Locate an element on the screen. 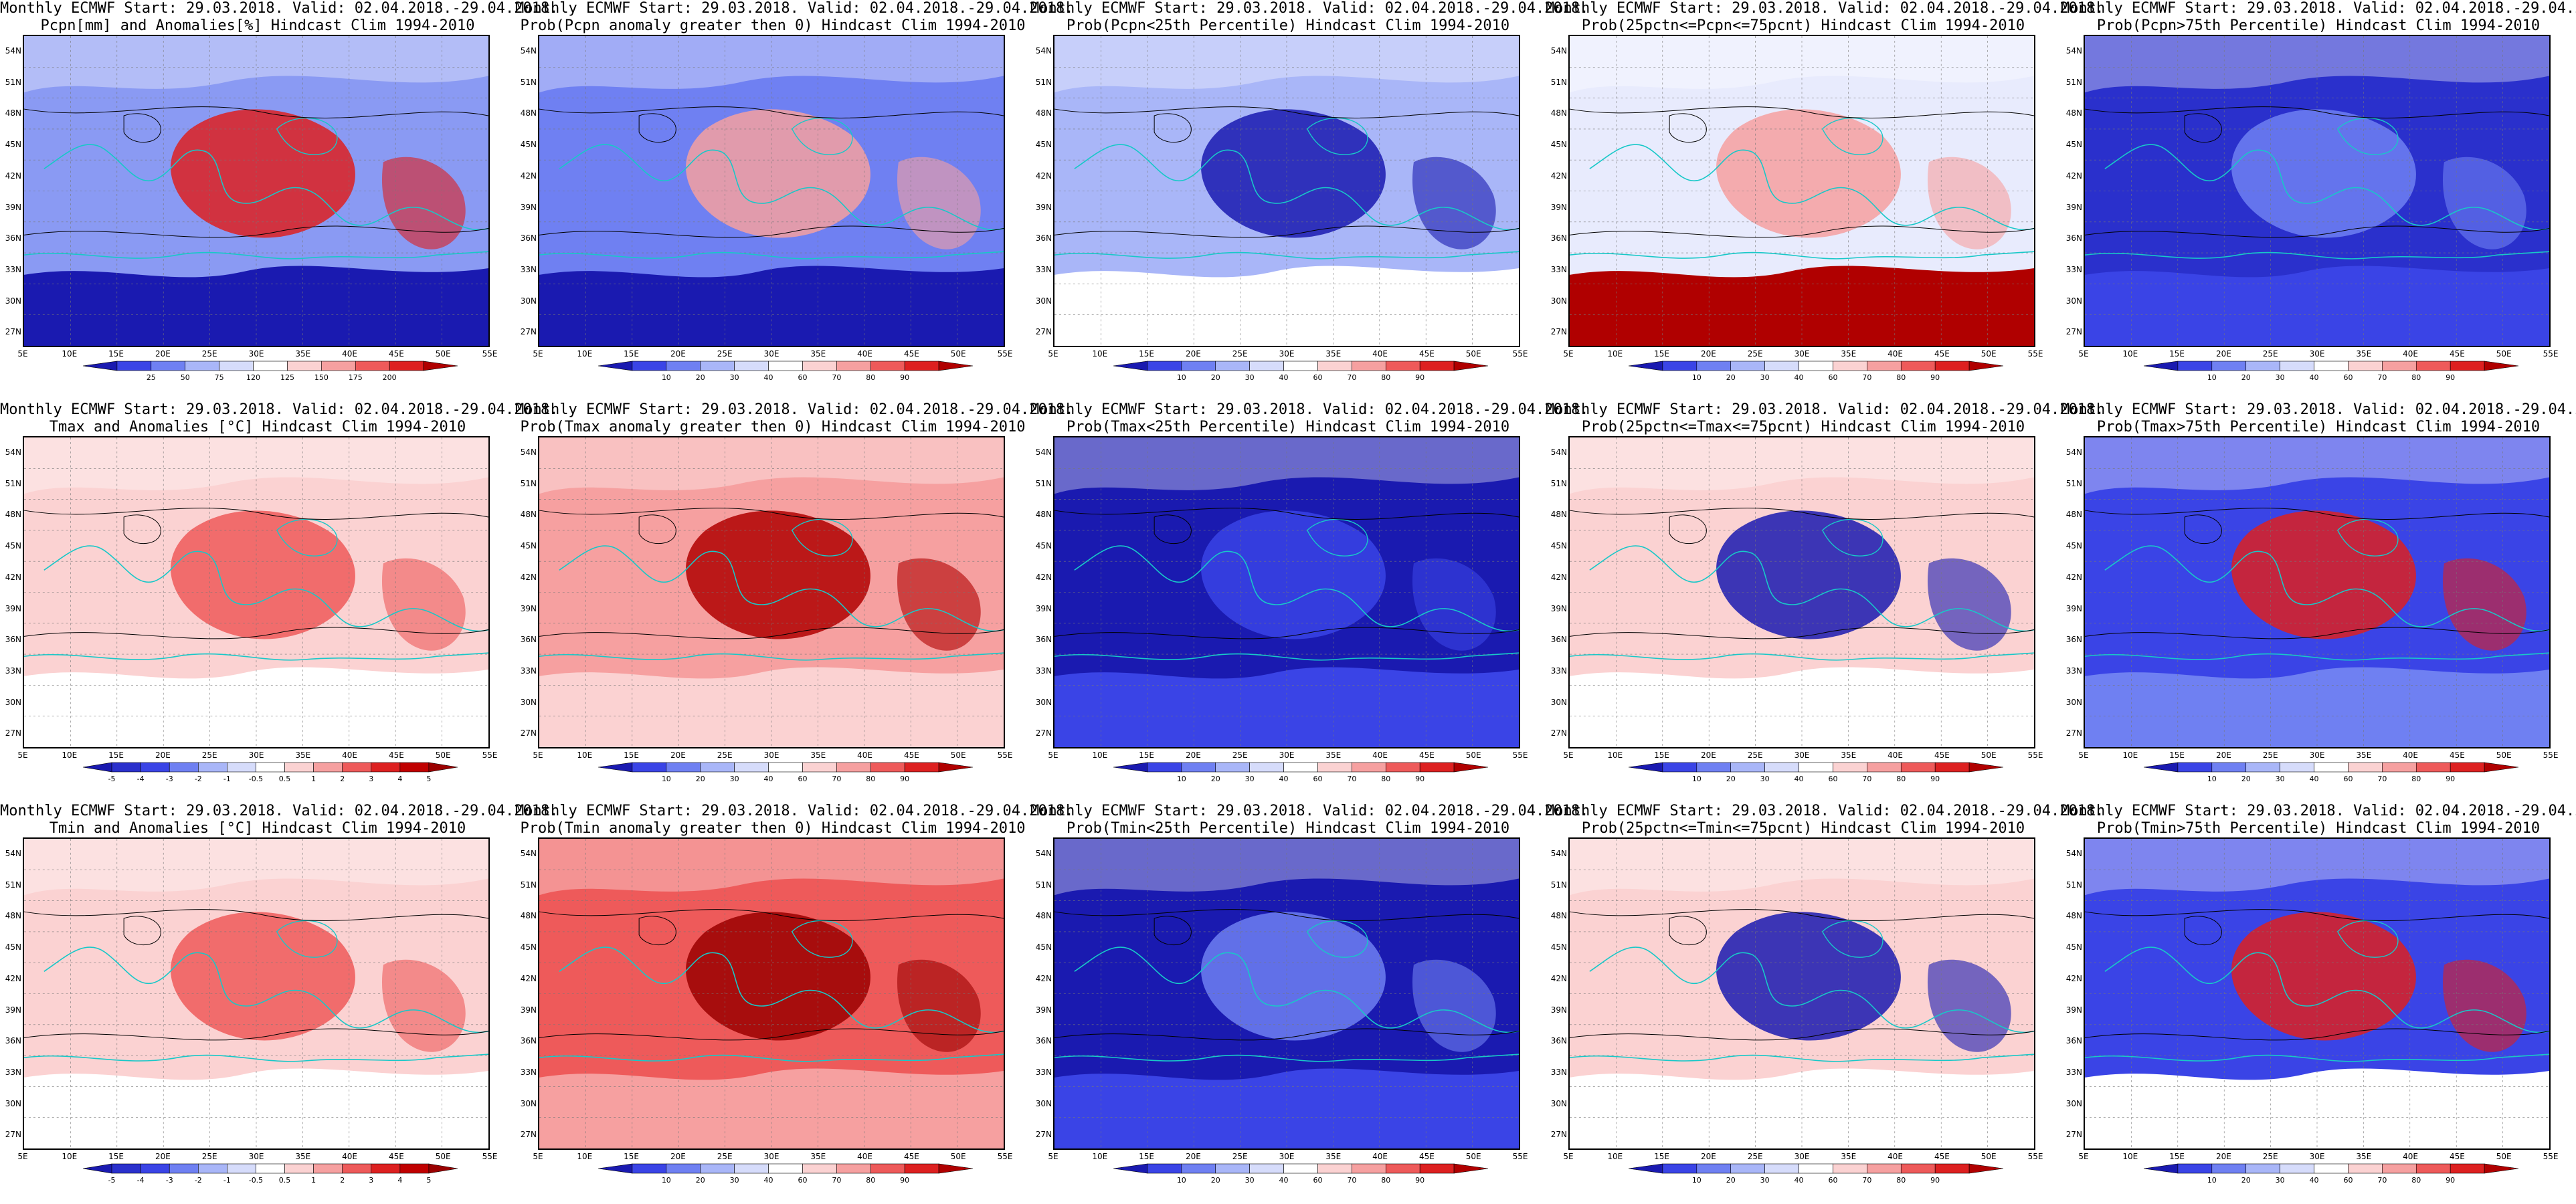  lon-tick-label: 40E is located at coordinates (1896, 354).